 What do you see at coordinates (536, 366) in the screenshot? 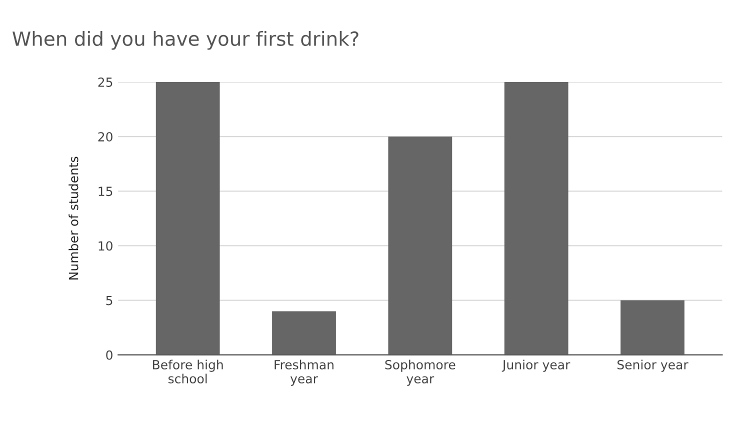
I see `x-tick-label: Junior year` at bounding box center [536, 366].